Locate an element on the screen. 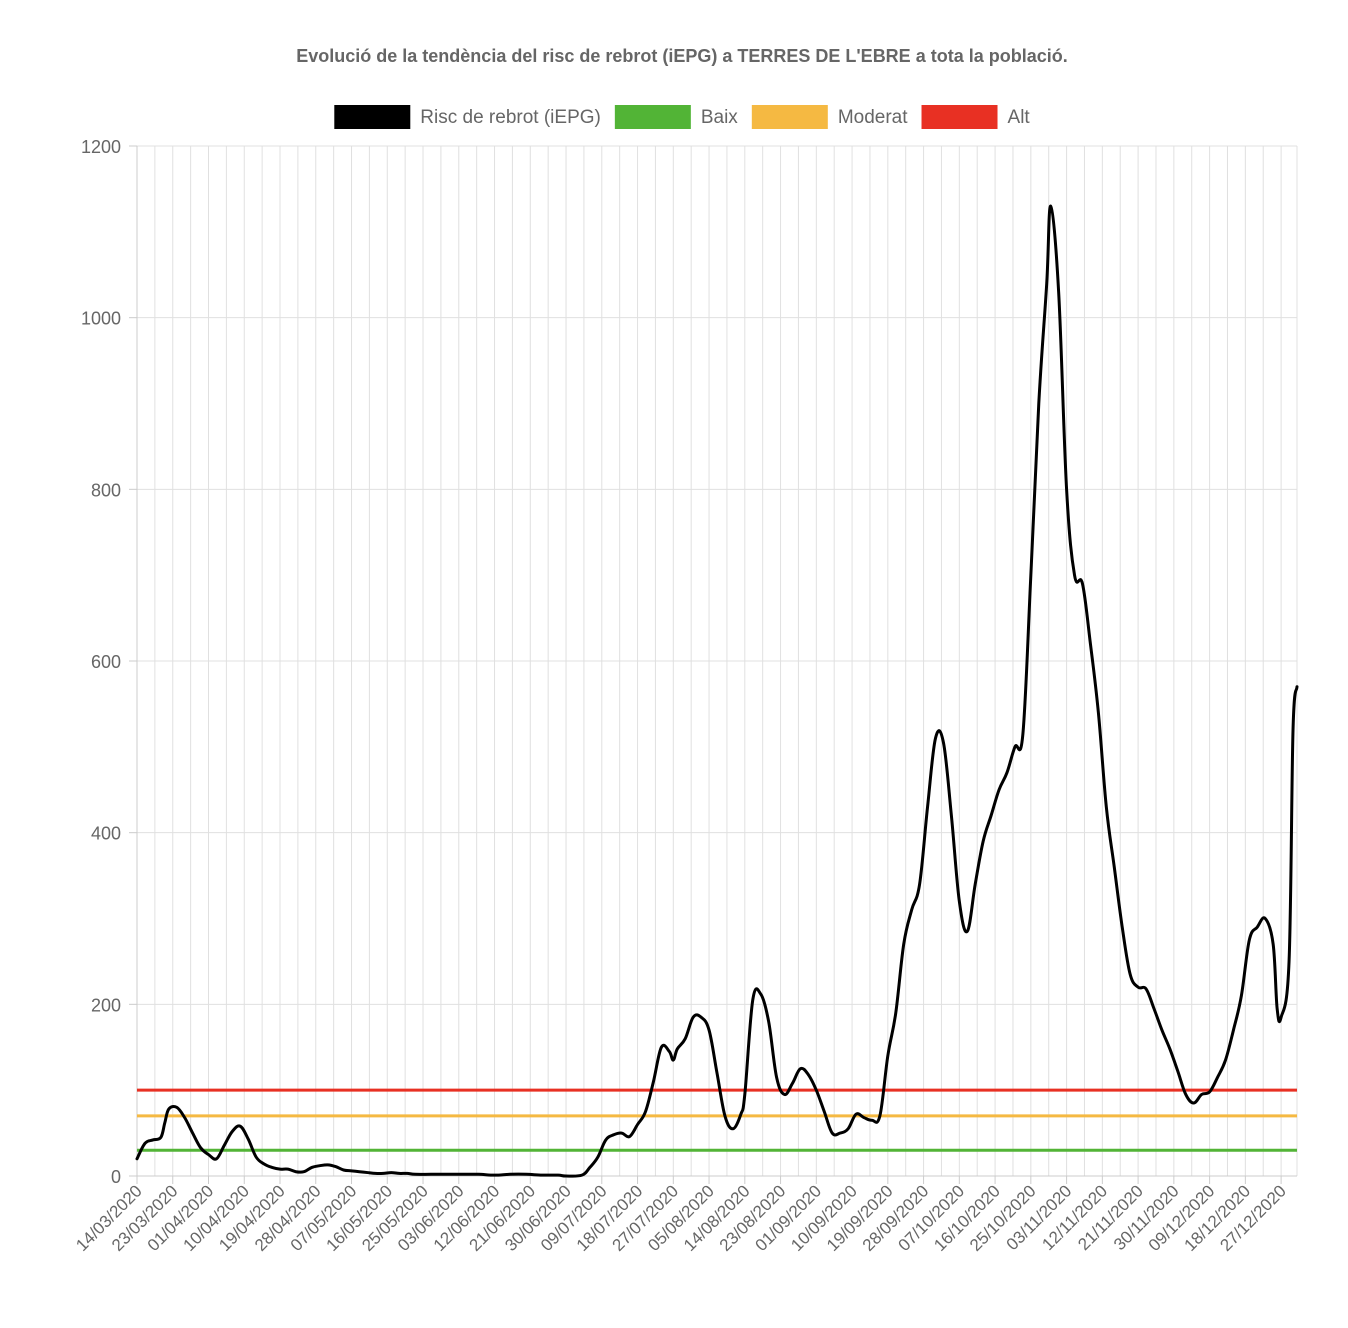  legend-item: Alt is located at coordinates (976, 117).